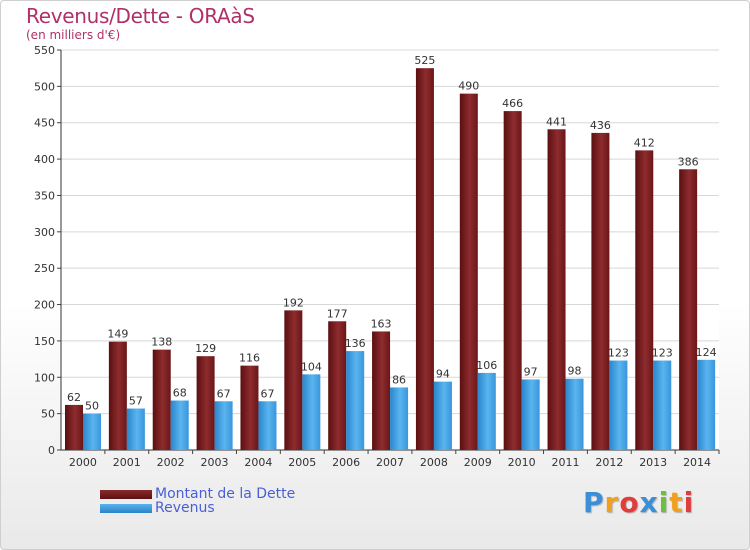 The image size is (750, 550). What do you see at coordinates (293, 302) in the screenshot?
I see `data-label-dette: 192` at bounding box center [293, 302].